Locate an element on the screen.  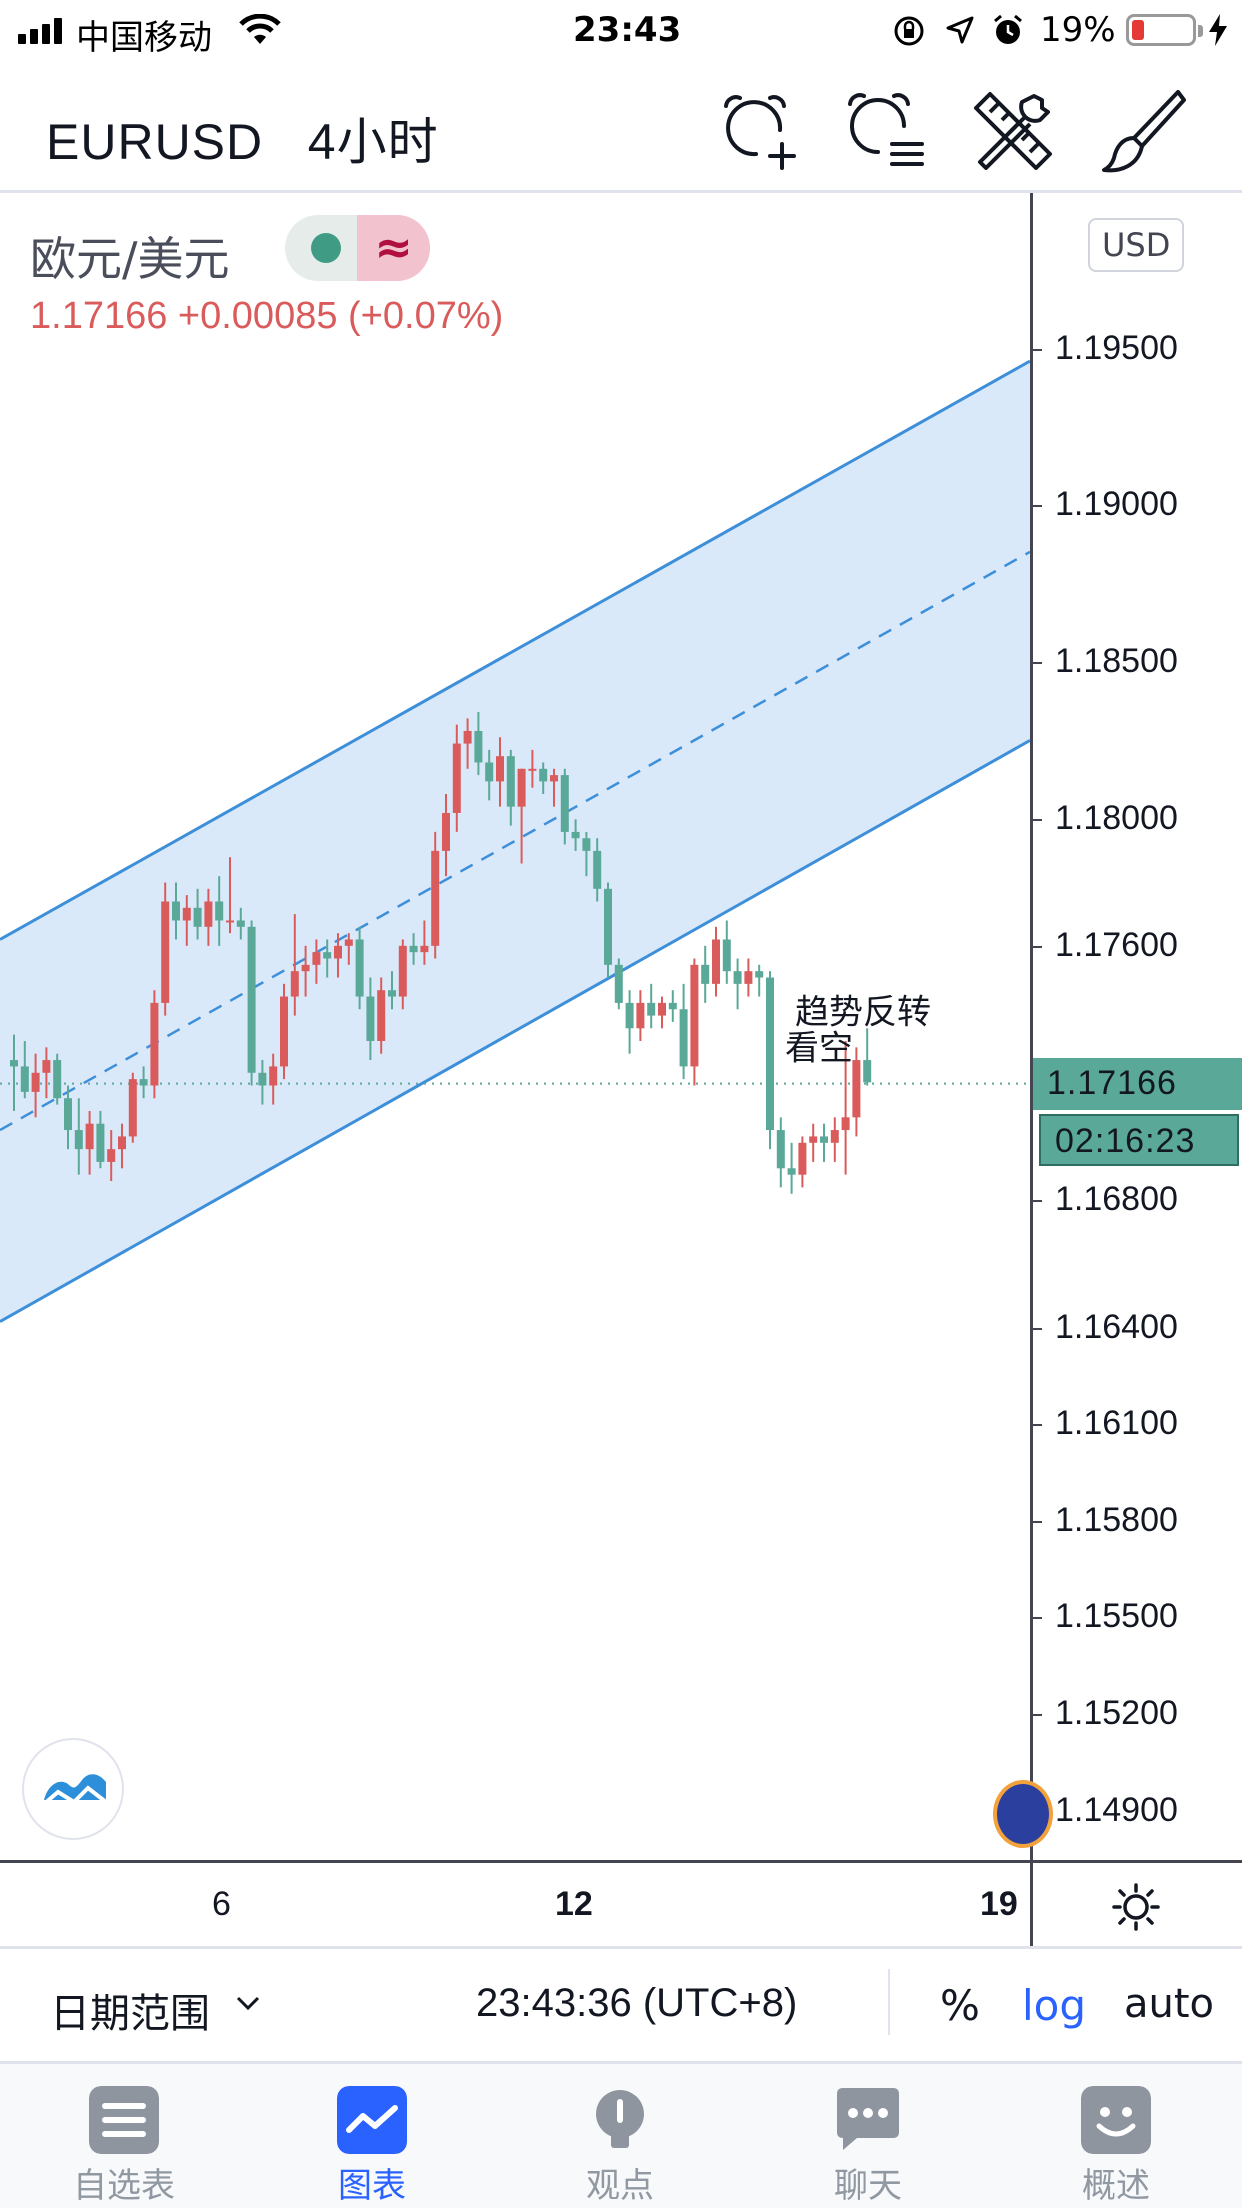
price-tick-label: 1.19500 is located at coordinates (1116, 347).